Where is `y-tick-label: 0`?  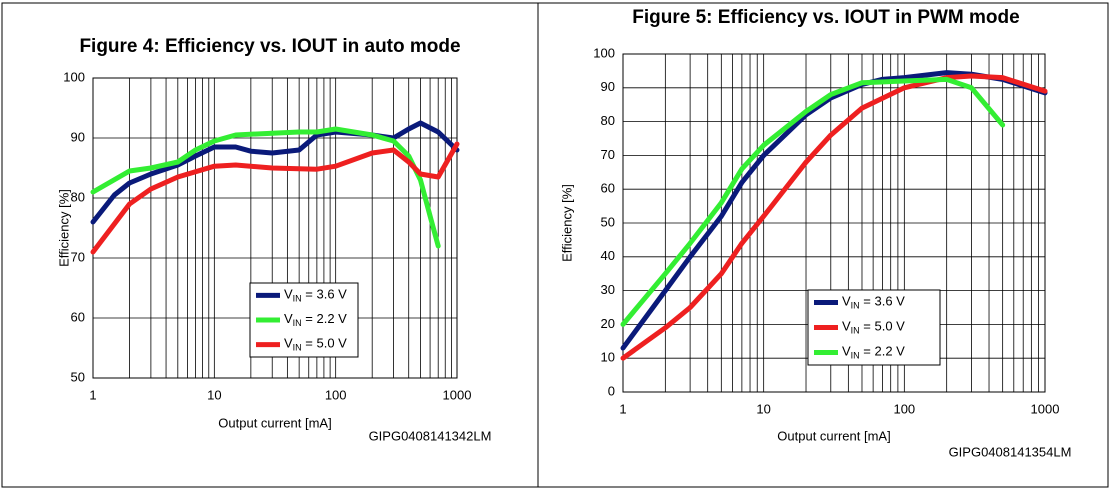
y-tick-label: 0 is located at coordinates (611, 390).